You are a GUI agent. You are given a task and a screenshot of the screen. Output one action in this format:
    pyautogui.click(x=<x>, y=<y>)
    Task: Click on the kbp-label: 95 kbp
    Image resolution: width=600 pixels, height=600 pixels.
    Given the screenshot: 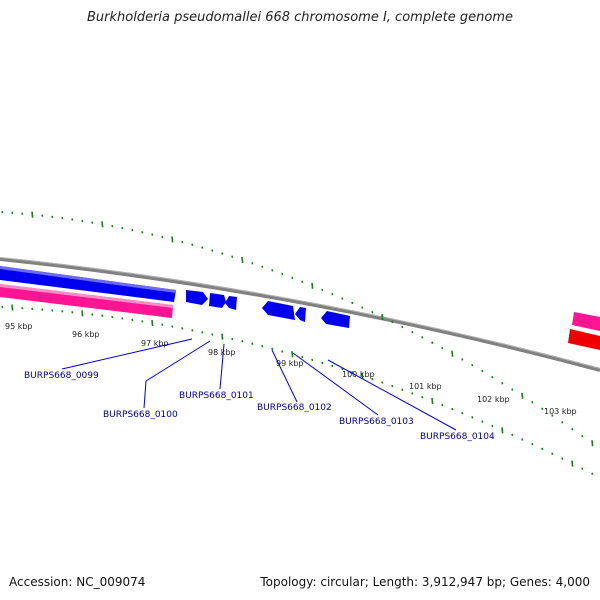 What is the action you would take?
    pyautogui.click(x=19, y=326)
    